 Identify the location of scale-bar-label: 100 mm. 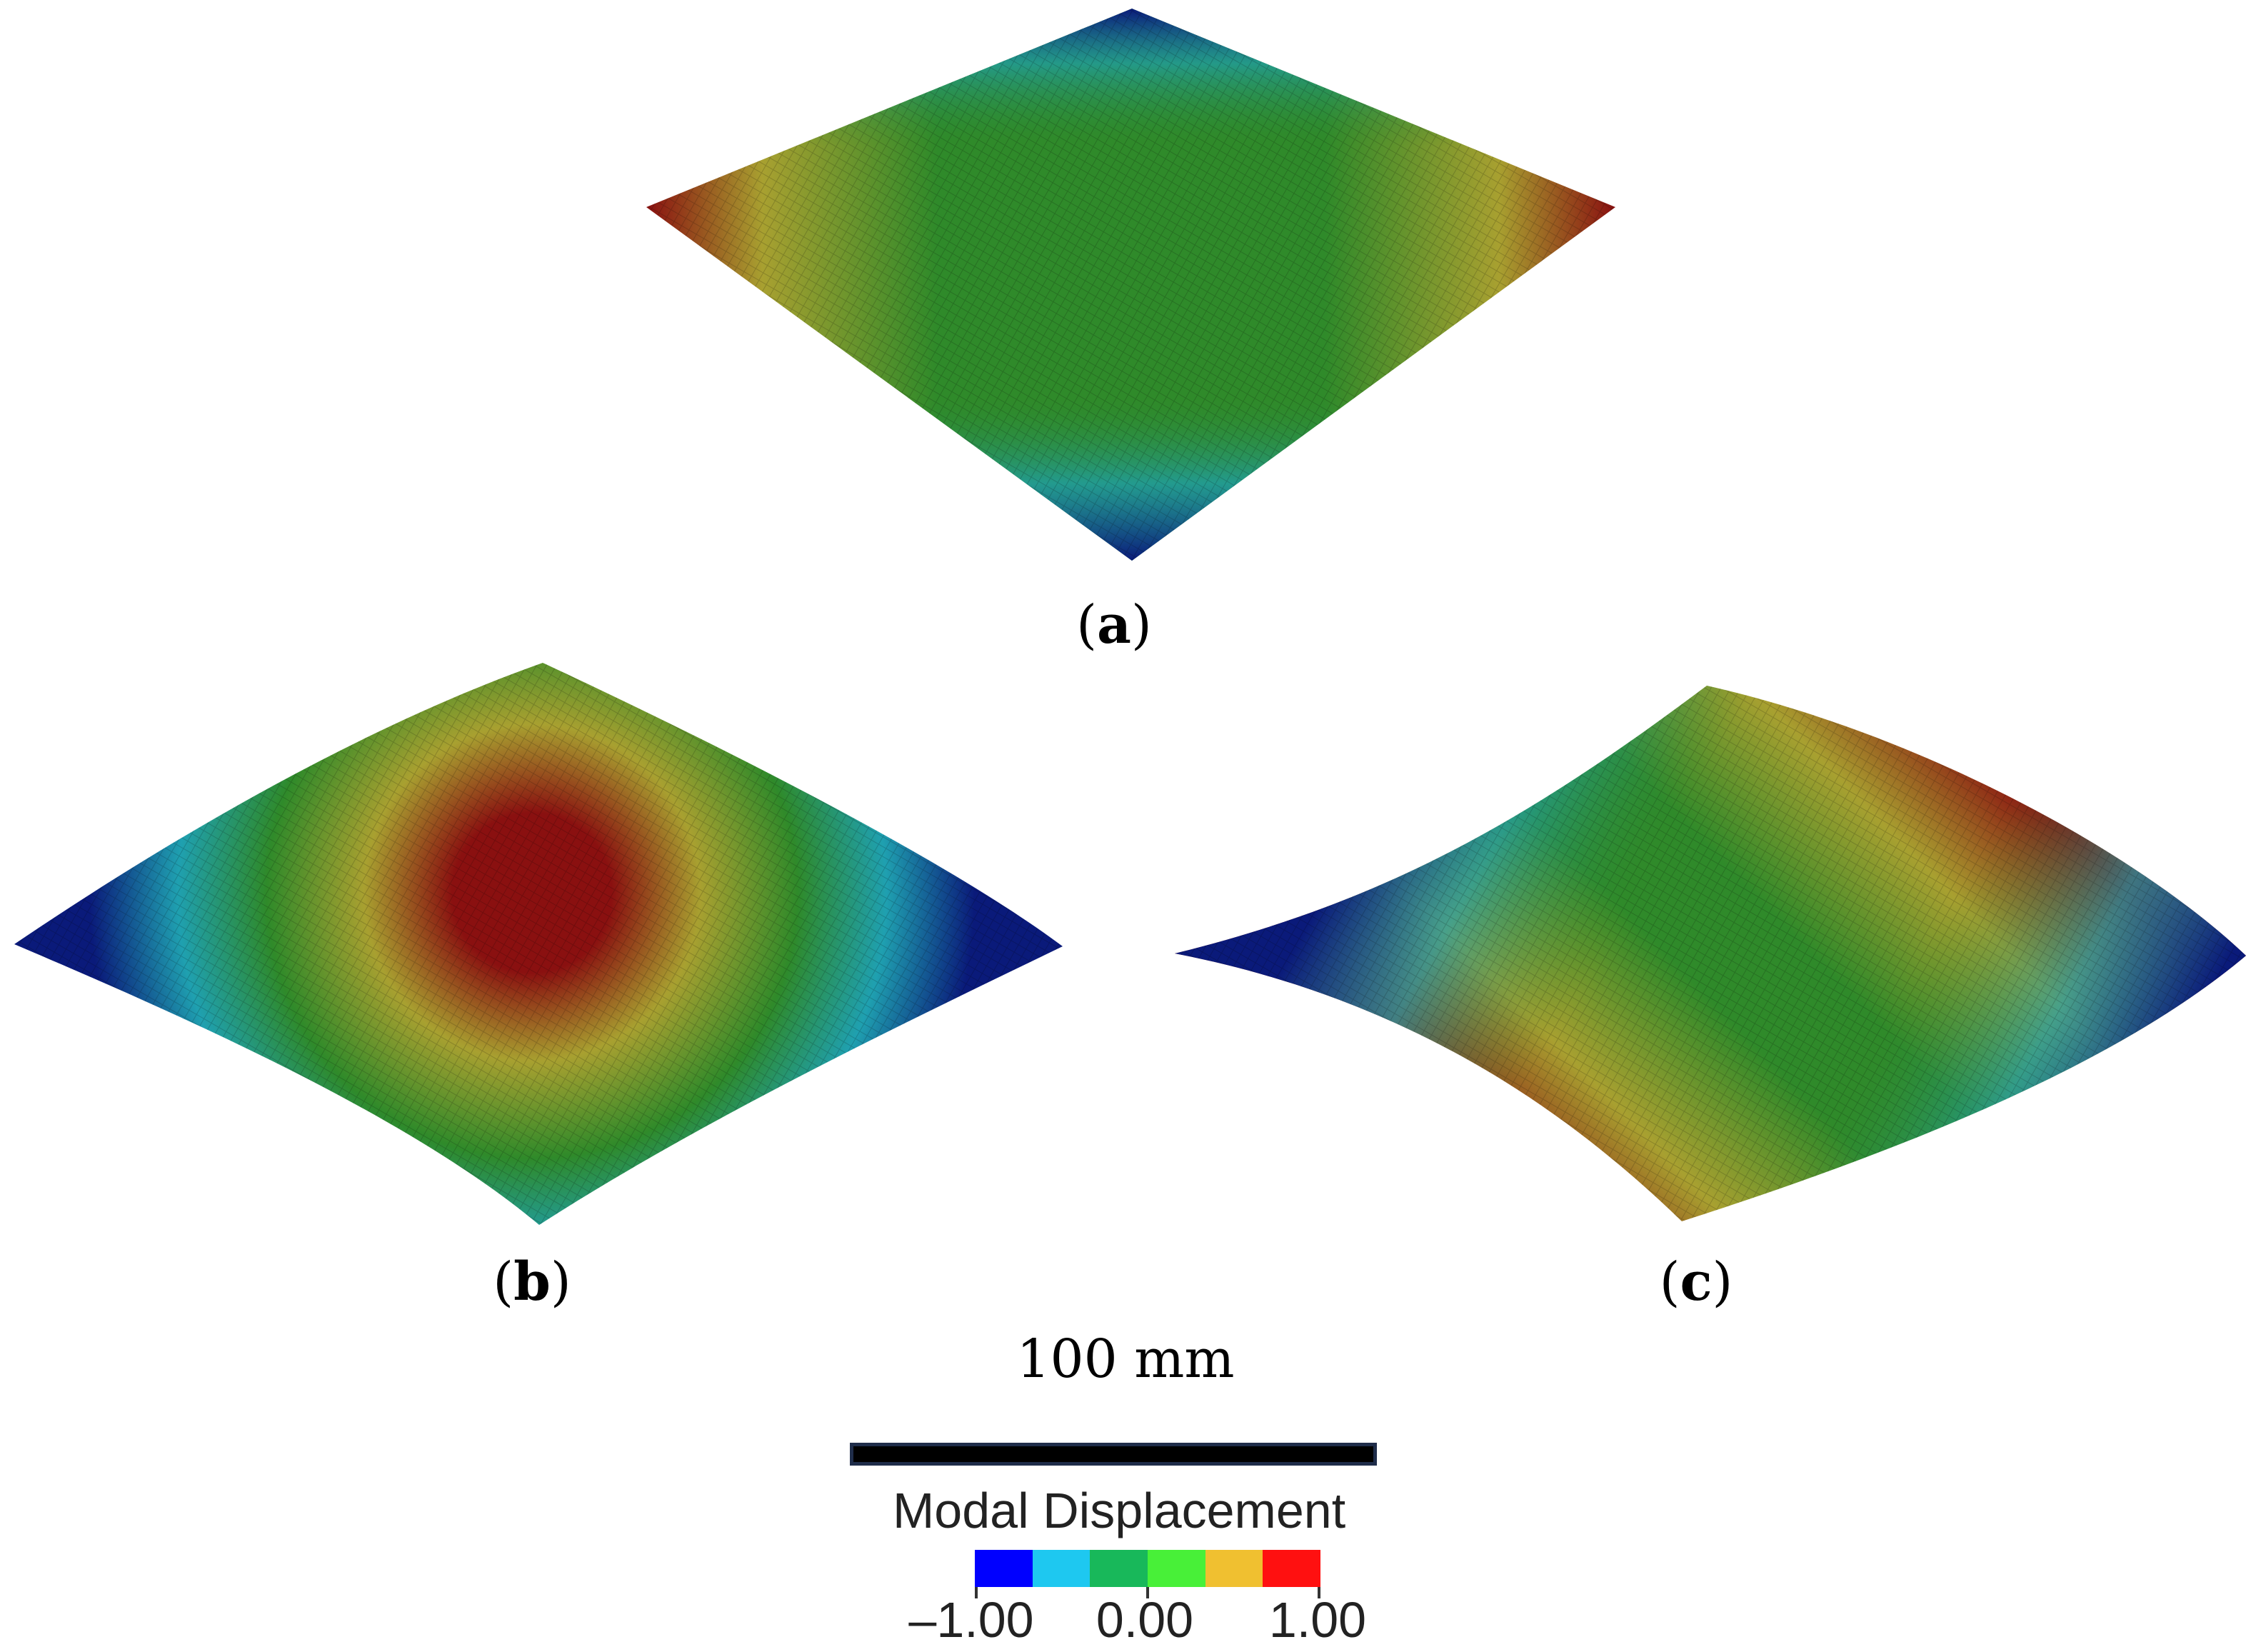
(1126, 1359).